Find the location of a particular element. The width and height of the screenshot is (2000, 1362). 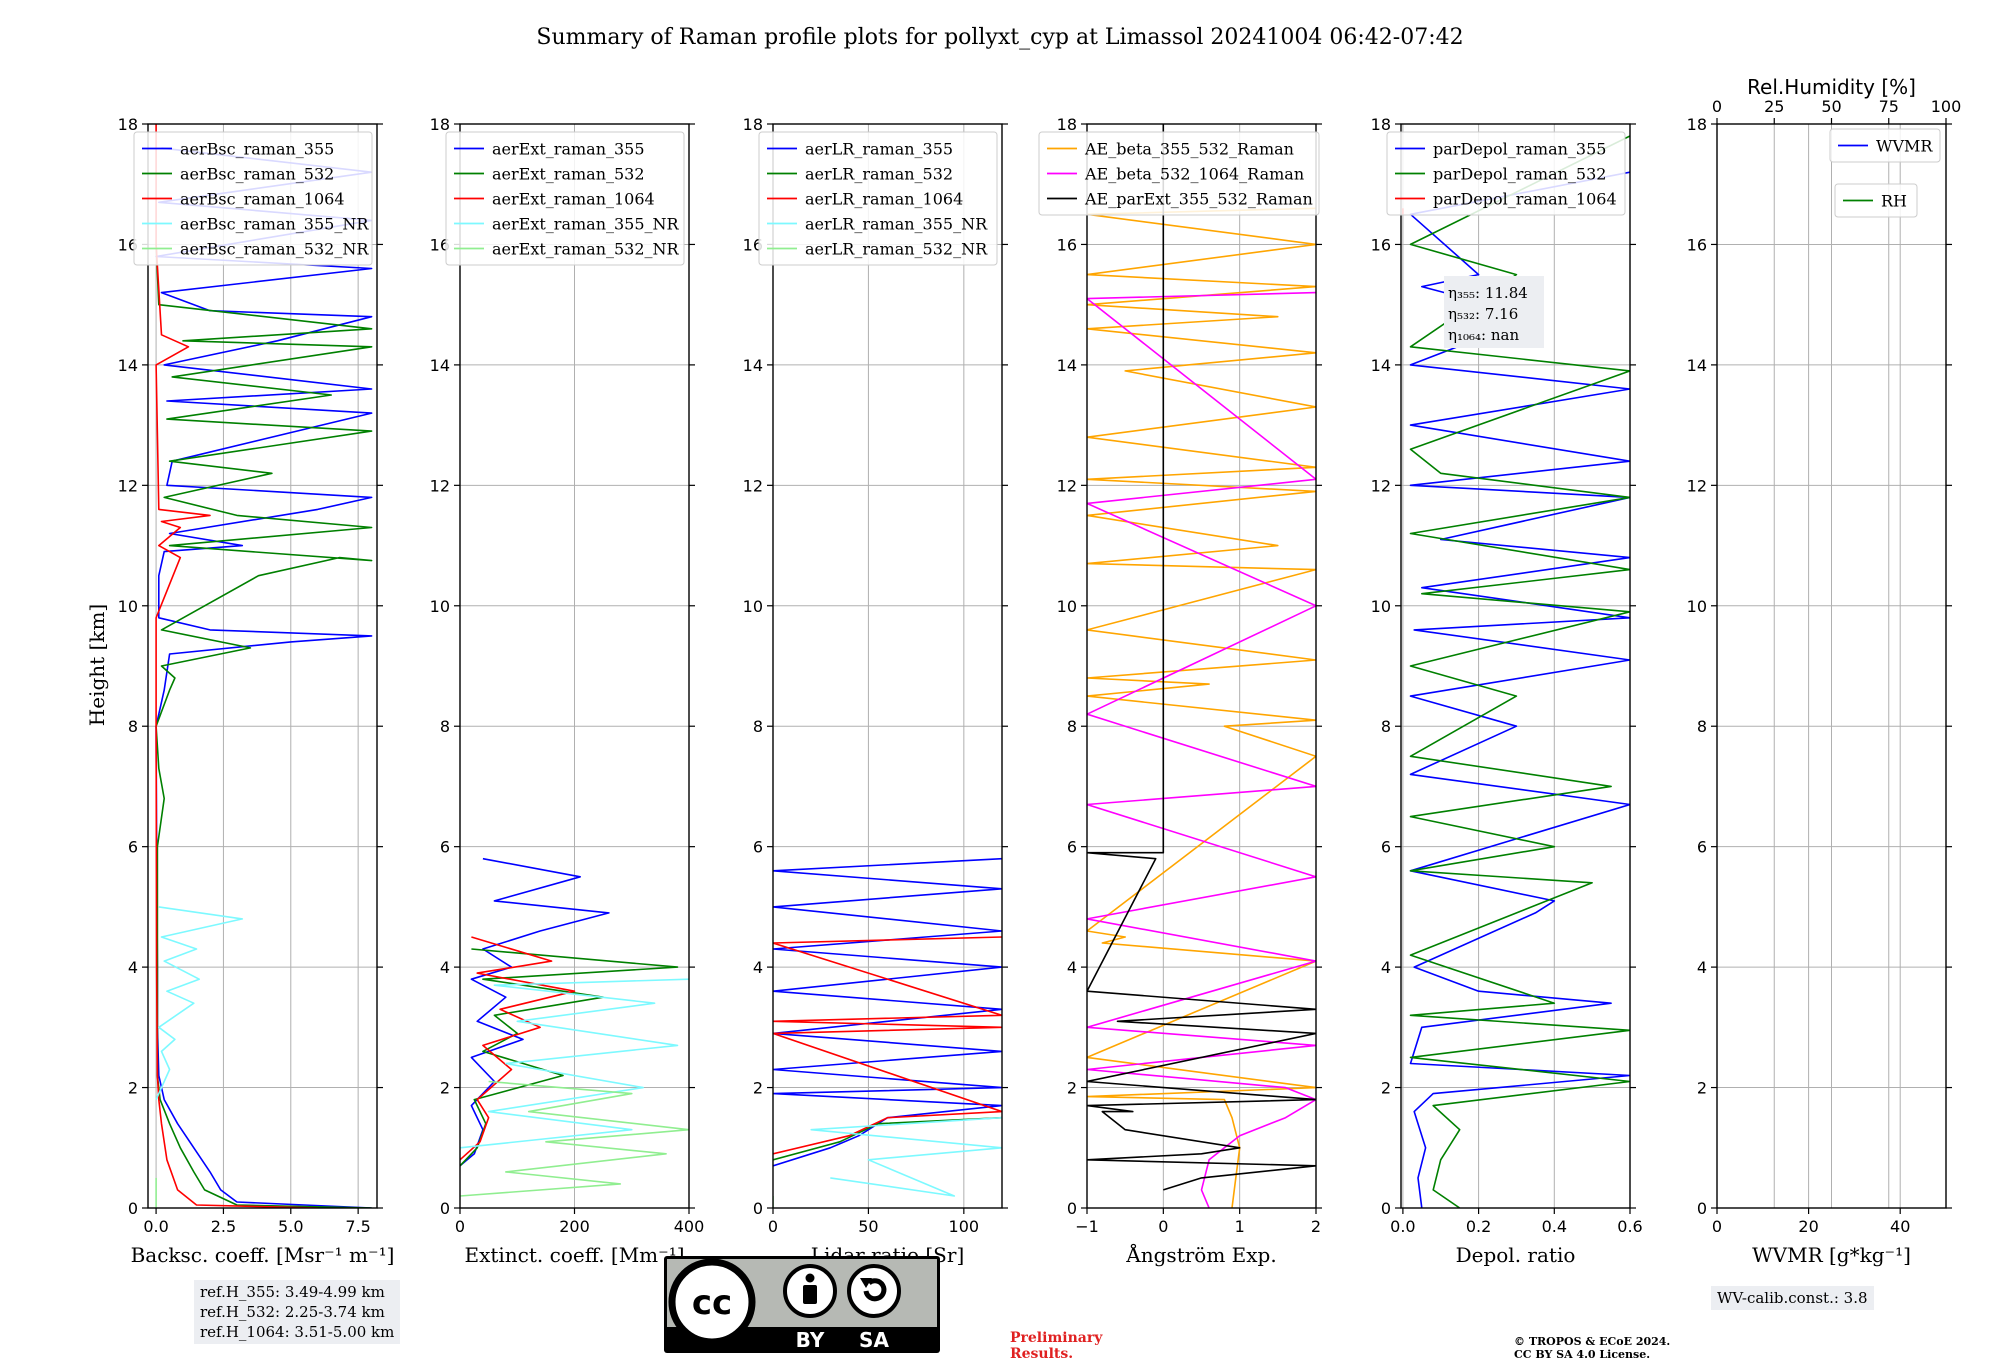

axes-frame-bsc is located at coordinates (262, 666).